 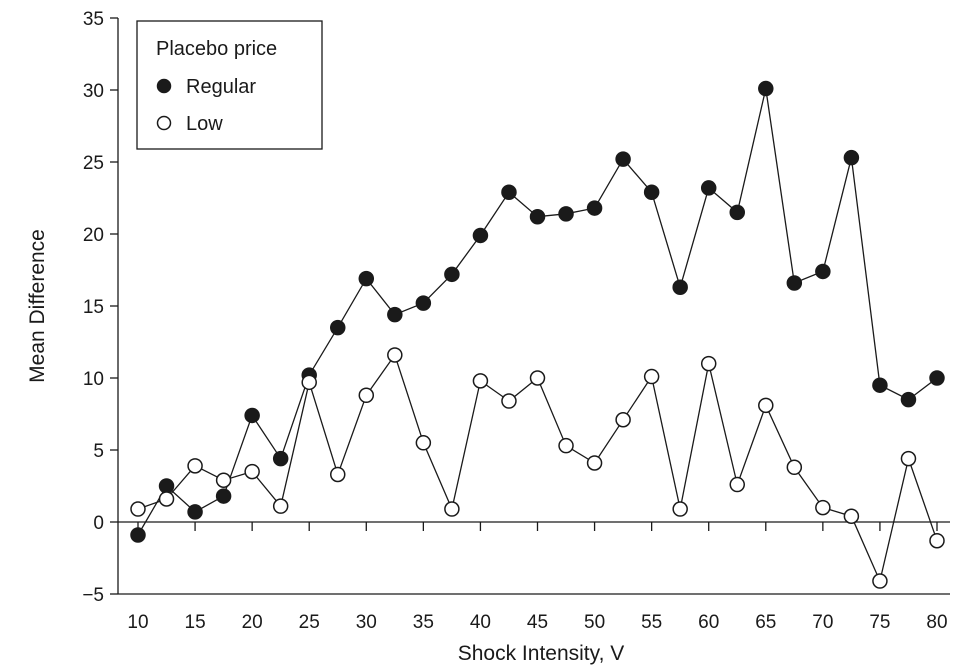 I want to click on legend-marker-regular, so click(x=164, y=86).